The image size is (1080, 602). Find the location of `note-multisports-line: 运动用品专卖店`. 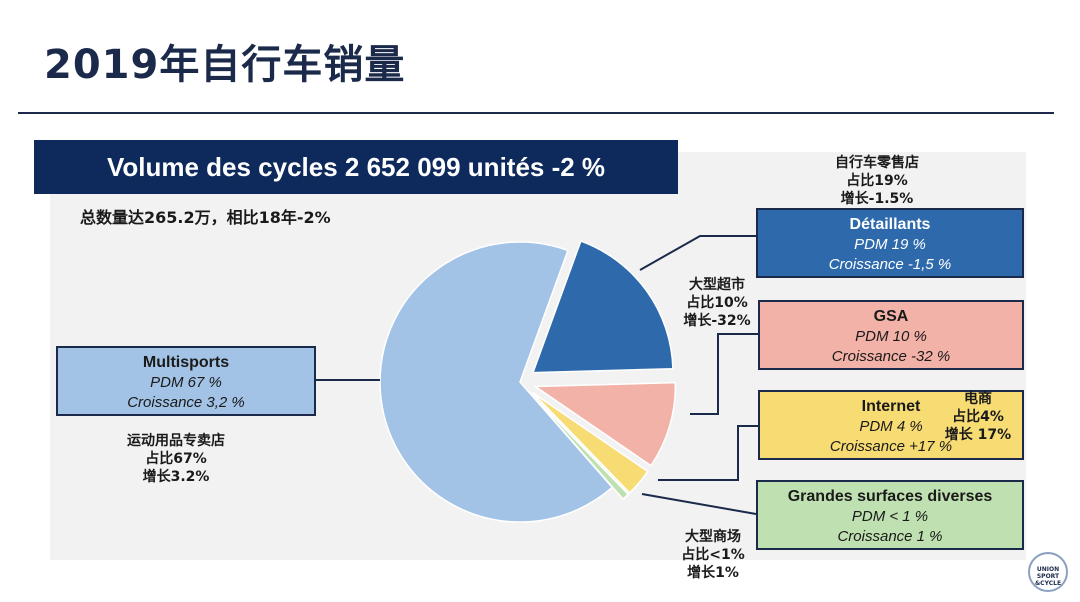

note-multisports-line: 运动用品专卖店 is located at coordinates (176, 441).